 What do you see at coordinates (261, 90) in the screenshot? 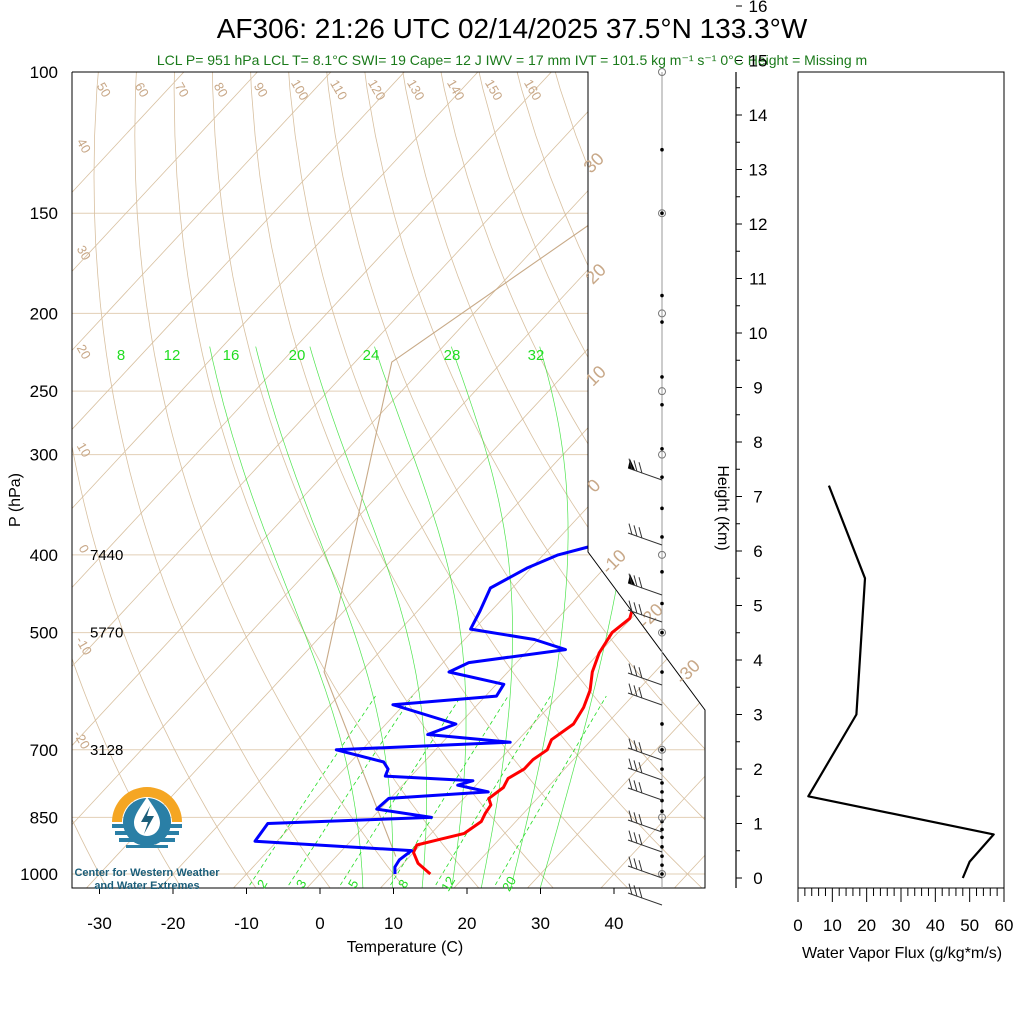
I see `dry-adiabat-label: 90` at bounding box center [261, 90].